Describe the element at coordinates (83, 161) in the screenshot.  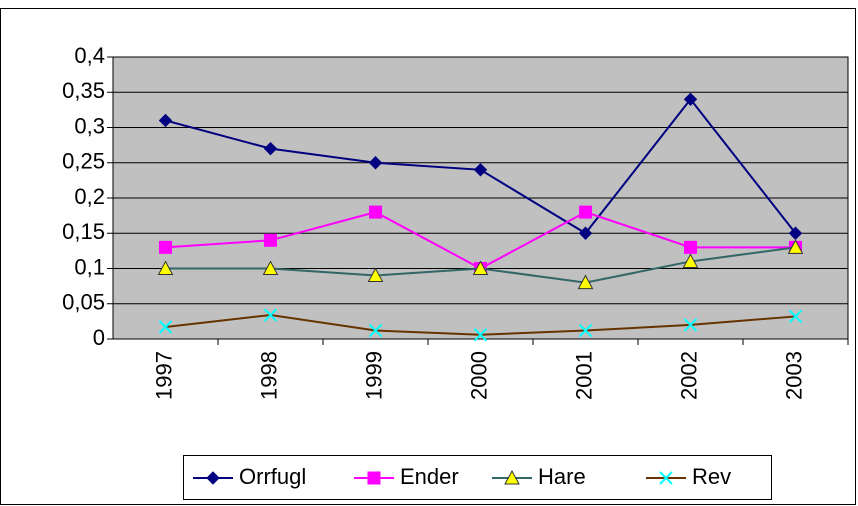
I see `y-tick-label: 0,25` at that location.